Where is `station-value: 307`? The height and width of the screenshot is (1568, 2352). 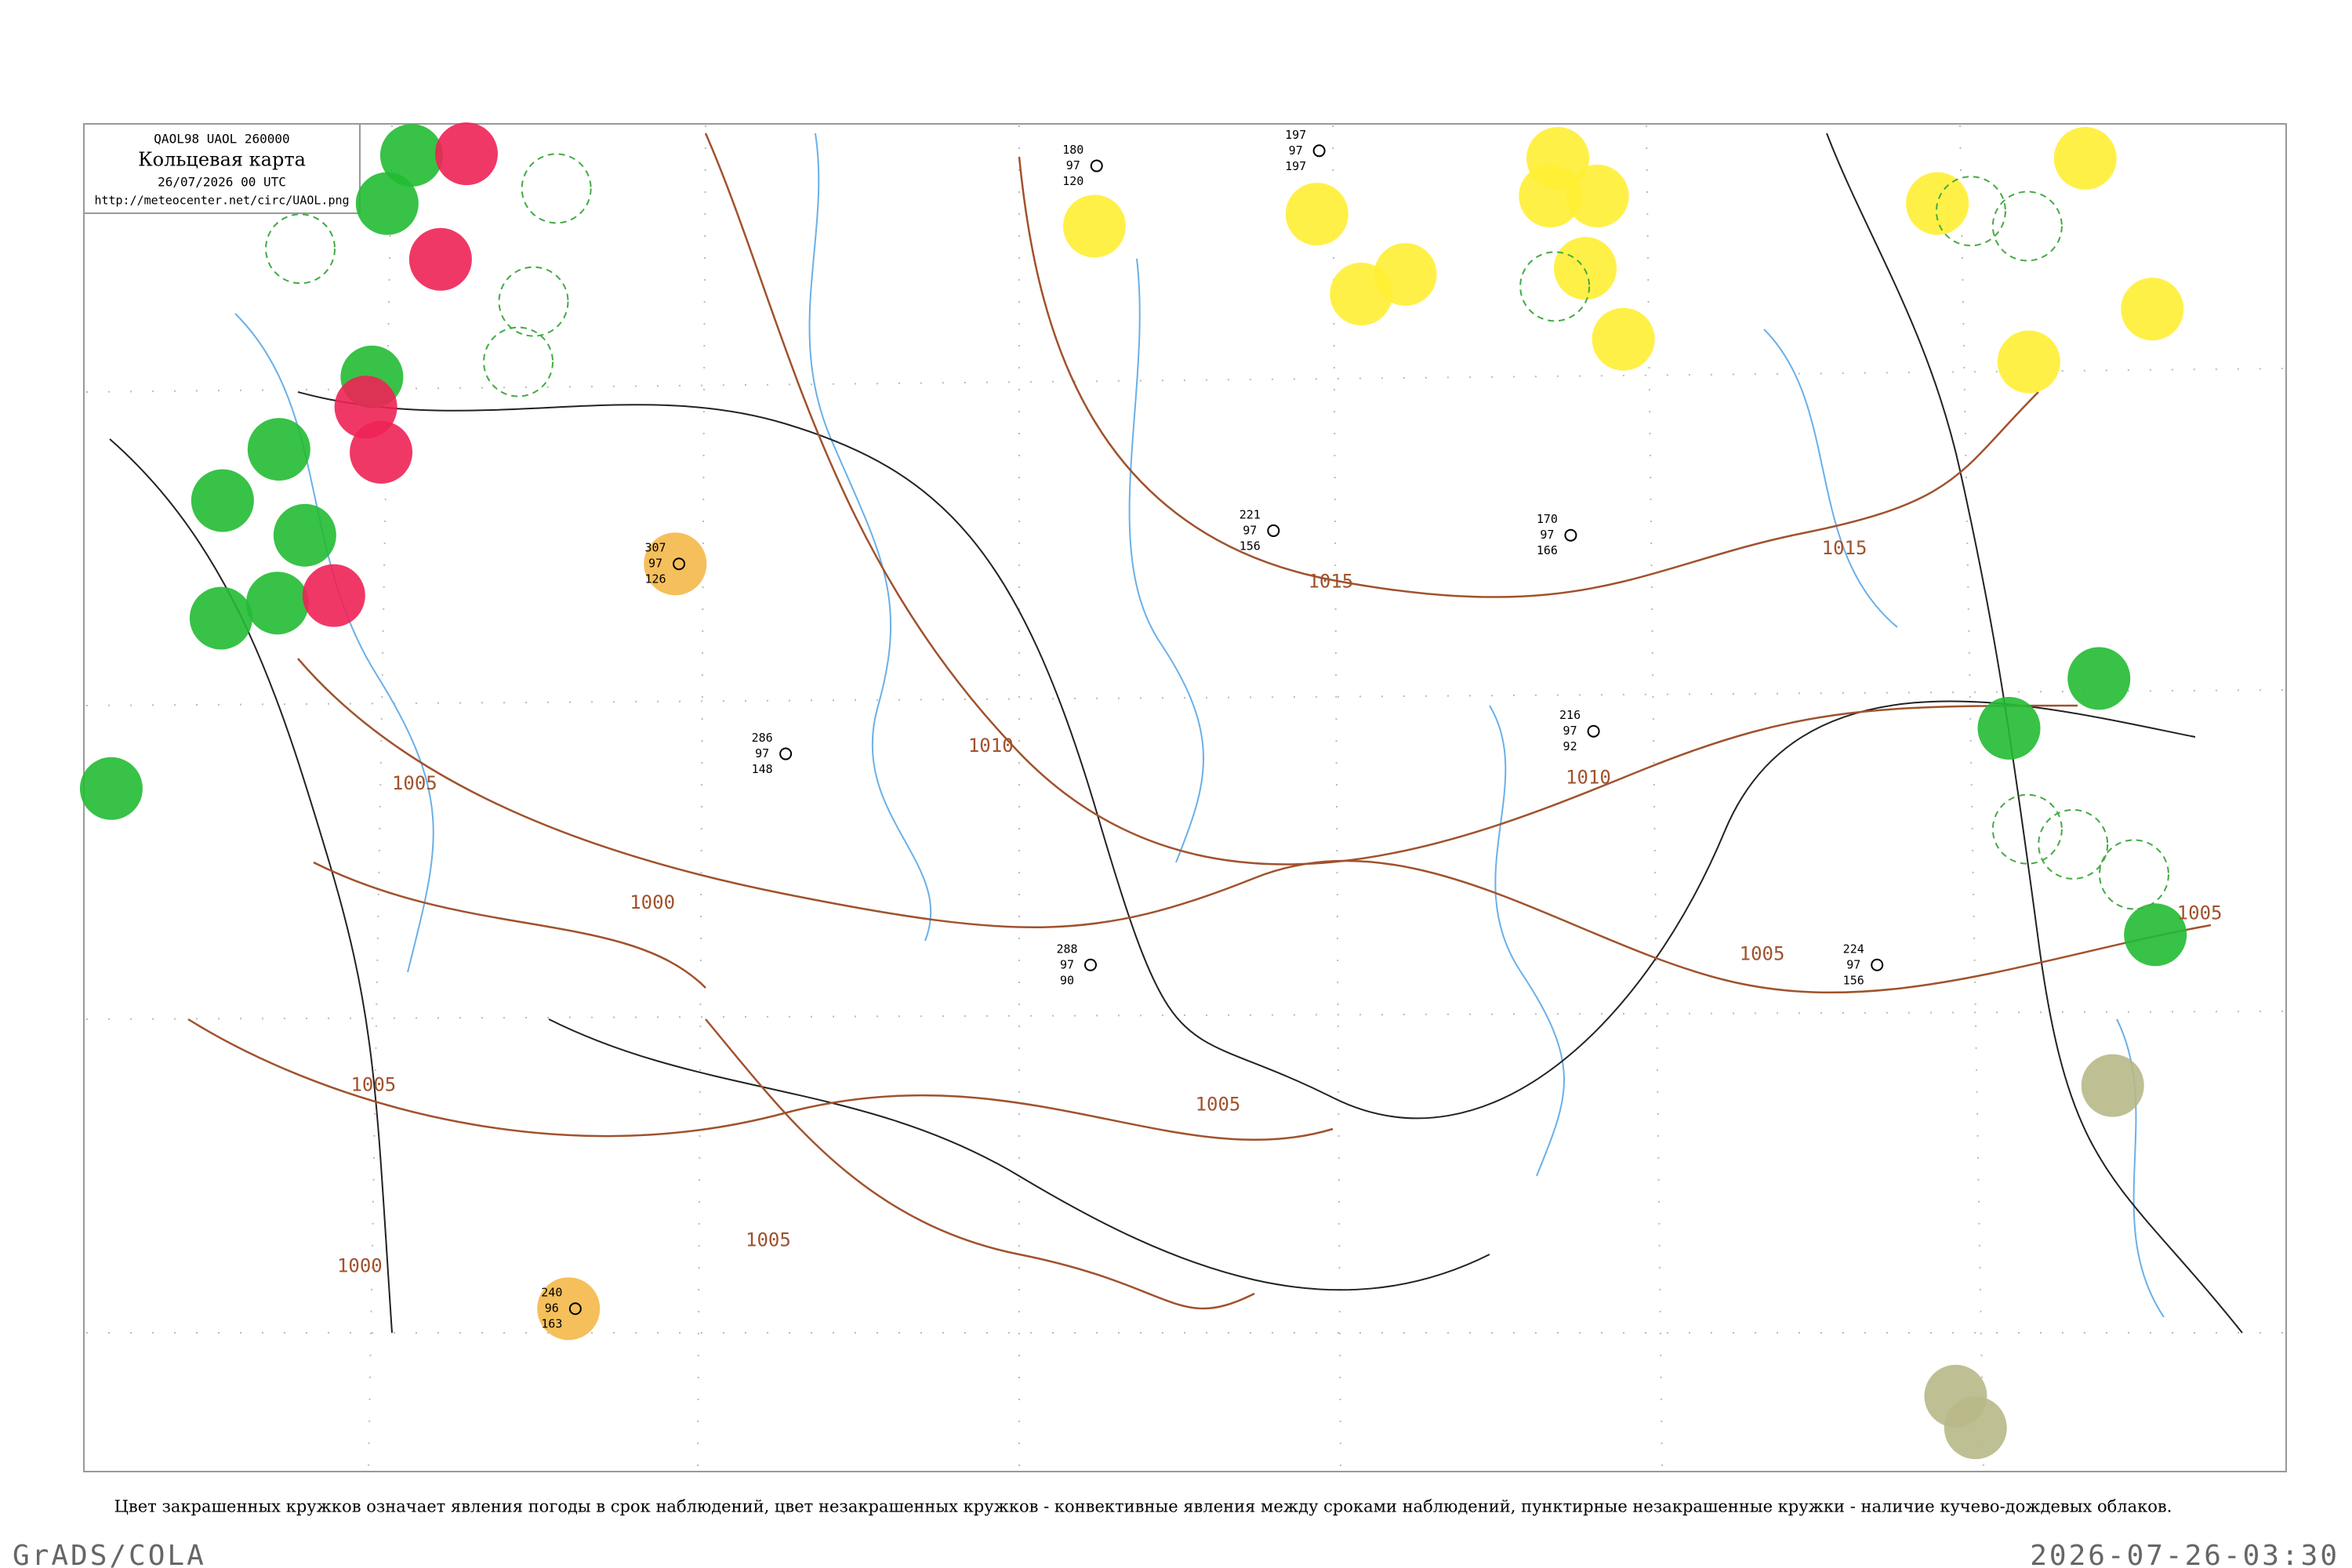 station-value: 307 is located at coordinates (655, 548).